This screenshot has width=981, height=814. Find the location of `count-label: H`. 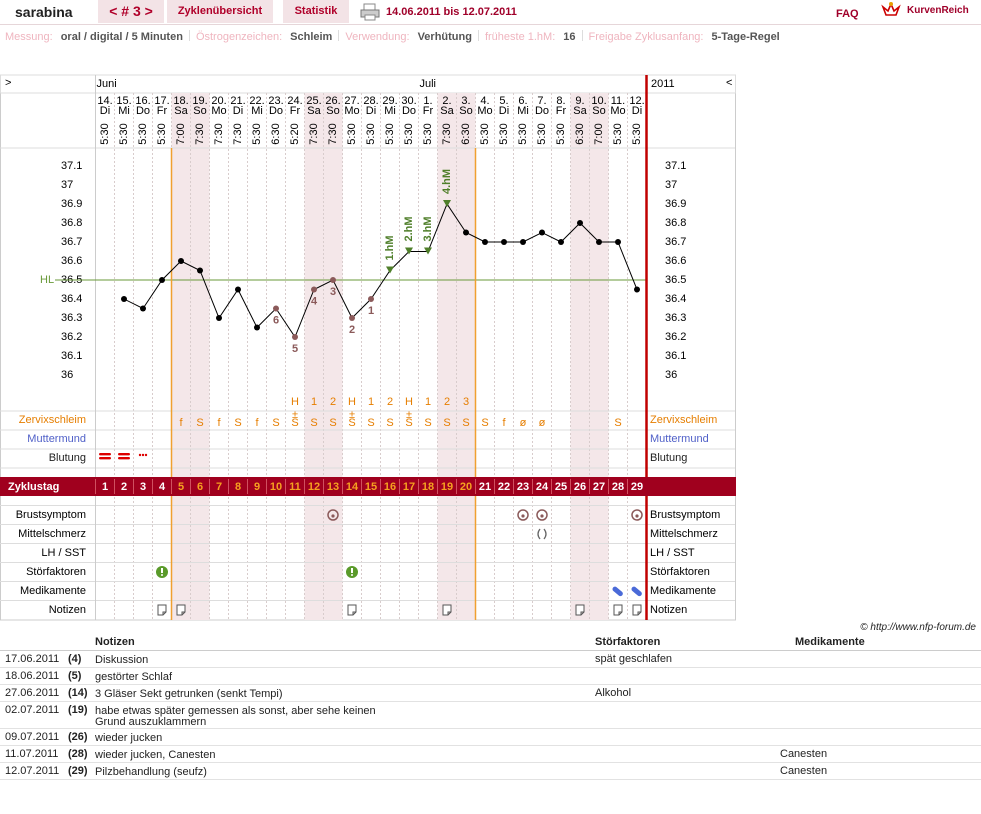

count-label: H is located at coordinates (409, 402).